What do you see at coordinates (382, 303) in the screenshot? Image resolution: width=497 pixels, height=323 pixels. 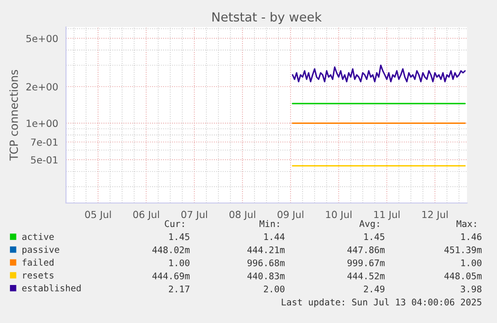 I see `text: Last update: Sun Jul 13 04:00:06 2025` at bounding box center [382, 303].